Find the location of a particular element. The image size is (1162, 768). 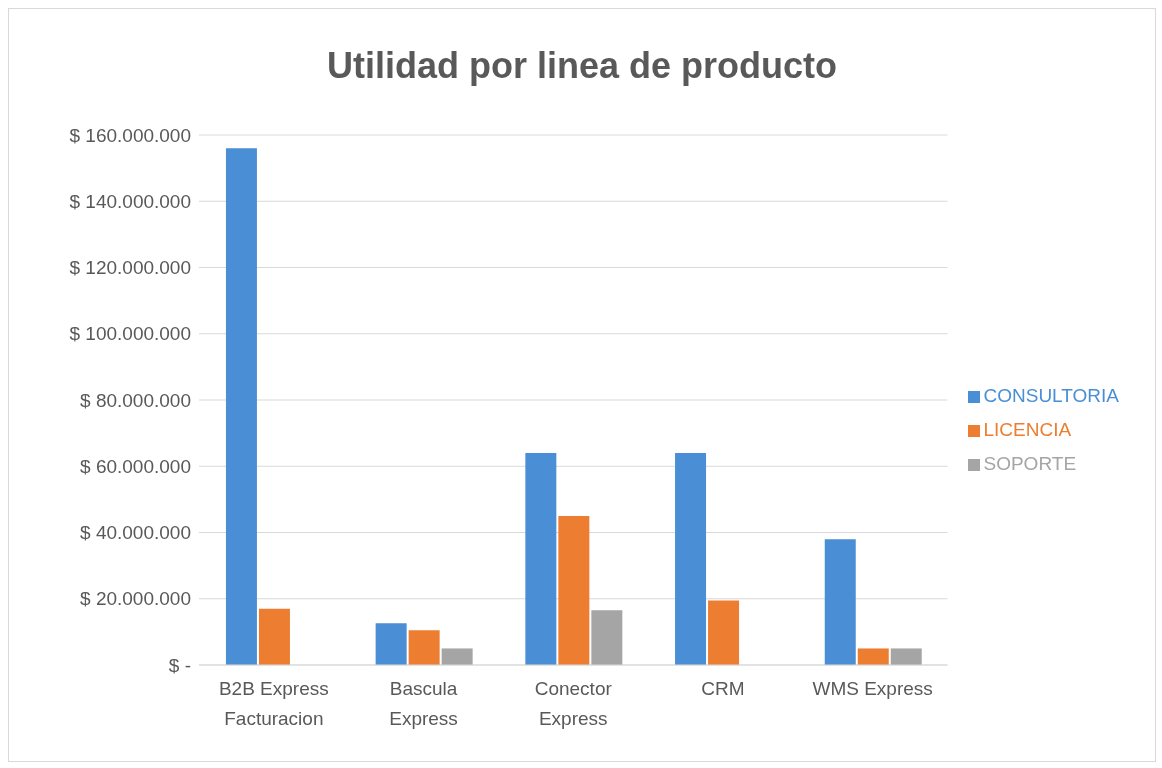

legend-label: SOPORTE is located at coordinates (1030, 463).